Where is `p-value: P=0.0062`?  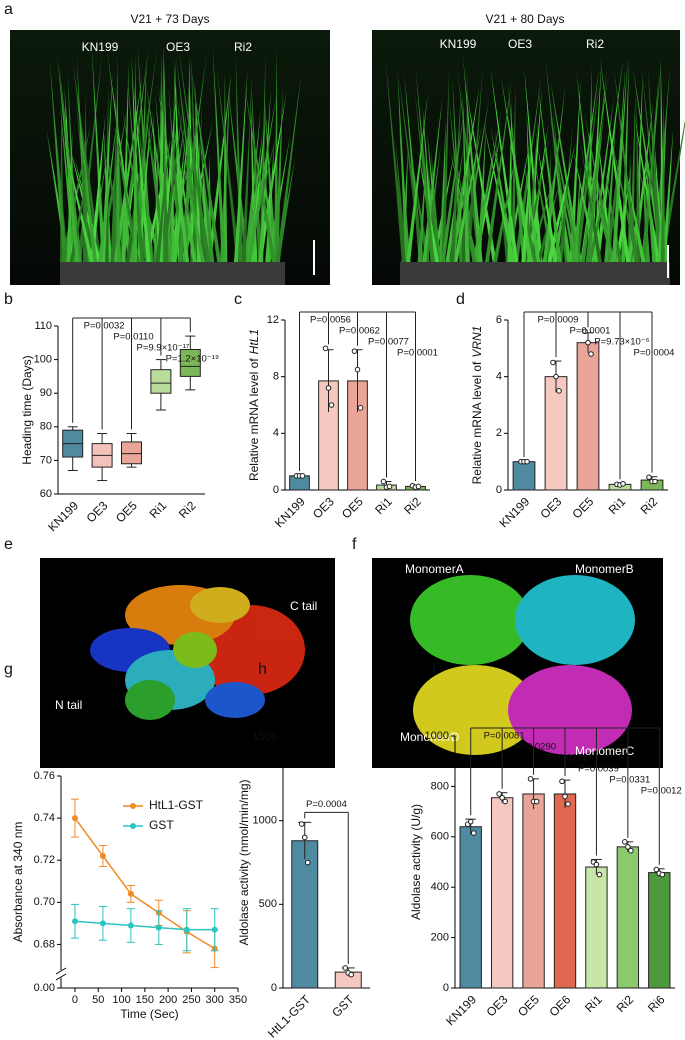 p-value: P=0.0062 is located at coordinates (359, 331).